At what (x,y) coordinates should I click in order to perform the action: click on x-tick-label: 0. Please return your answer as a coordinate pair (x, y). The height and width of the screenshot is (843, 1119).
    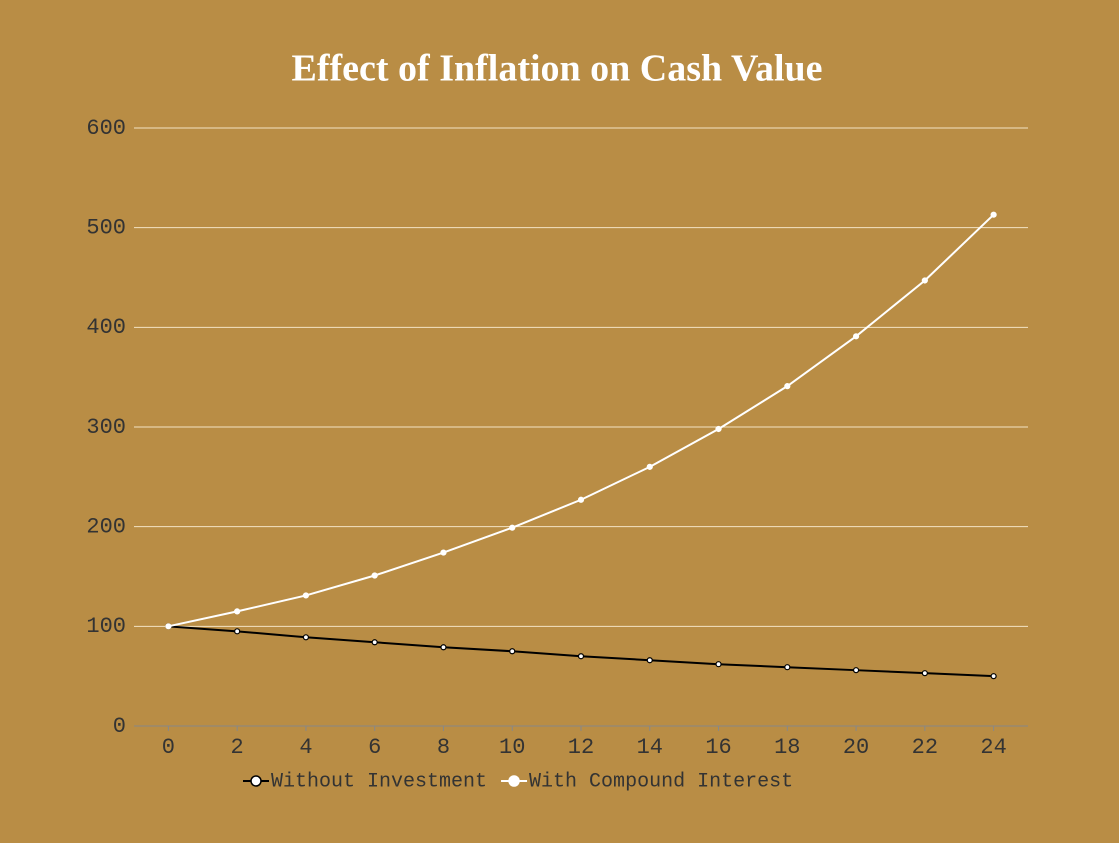
    Looking at the image, I should click on (168, 747).